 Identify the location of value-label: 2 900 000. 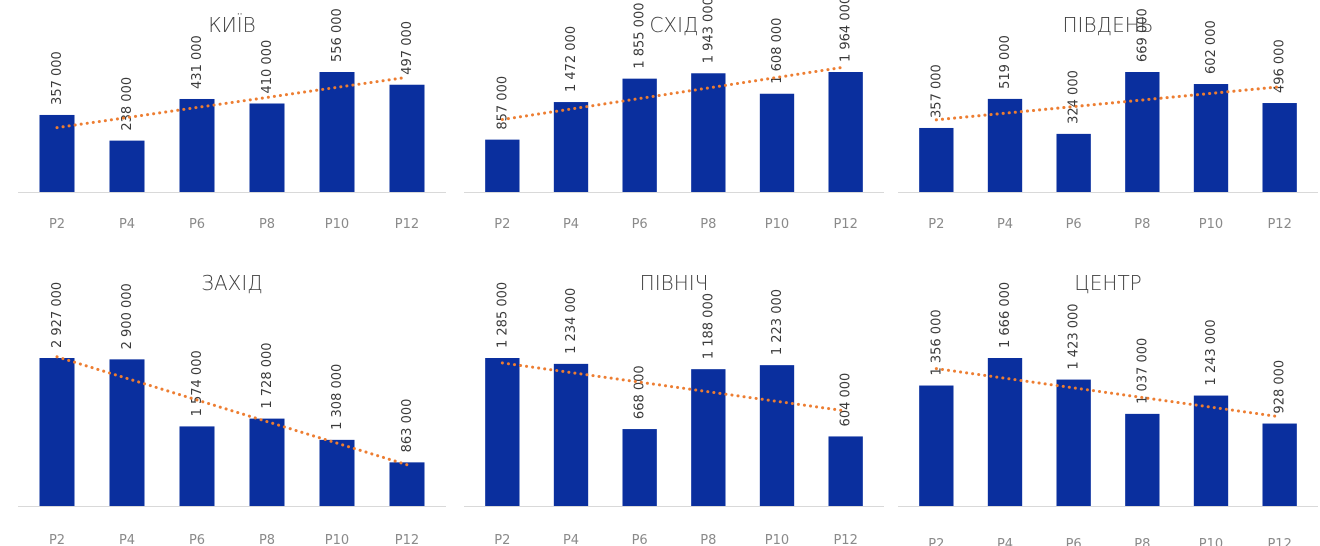
(127, 316).